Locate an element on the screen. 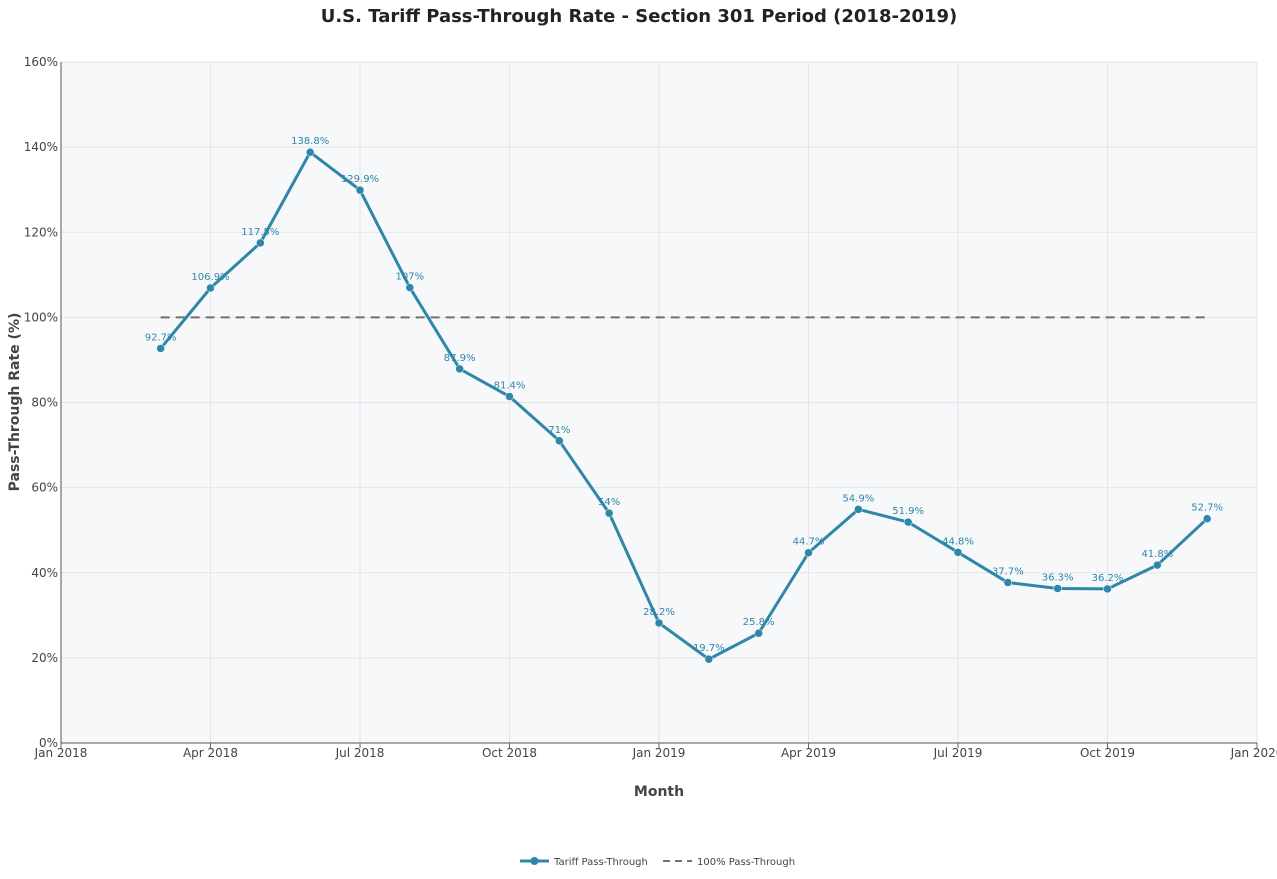 Image resolution: width=1277 pixels, height=879 pixels. y-tick-label: 140% is located at coordinates (41, 147).